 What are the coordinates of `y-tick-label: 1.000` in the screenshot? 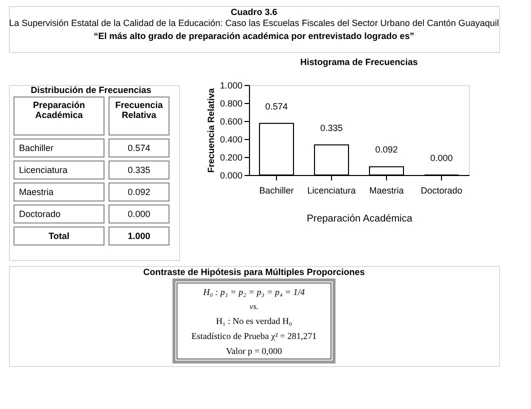 It's located at (231, 85).